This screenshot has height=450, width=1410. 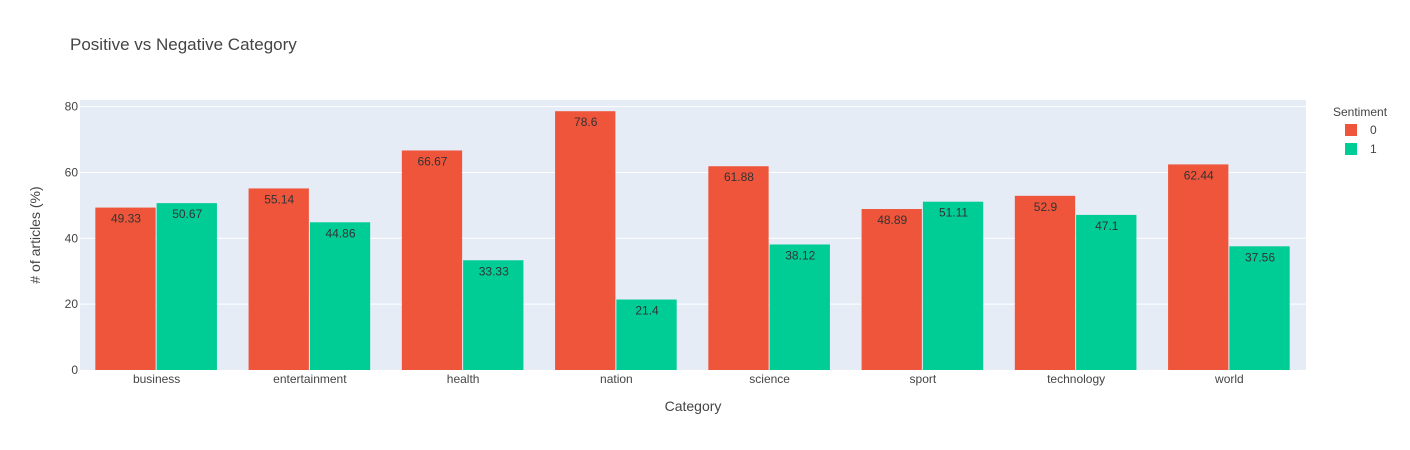 What do you see at coordinates (156, 379) in the screenshot?
I see `x-tick-label: business` at bounding box center [156, 379].